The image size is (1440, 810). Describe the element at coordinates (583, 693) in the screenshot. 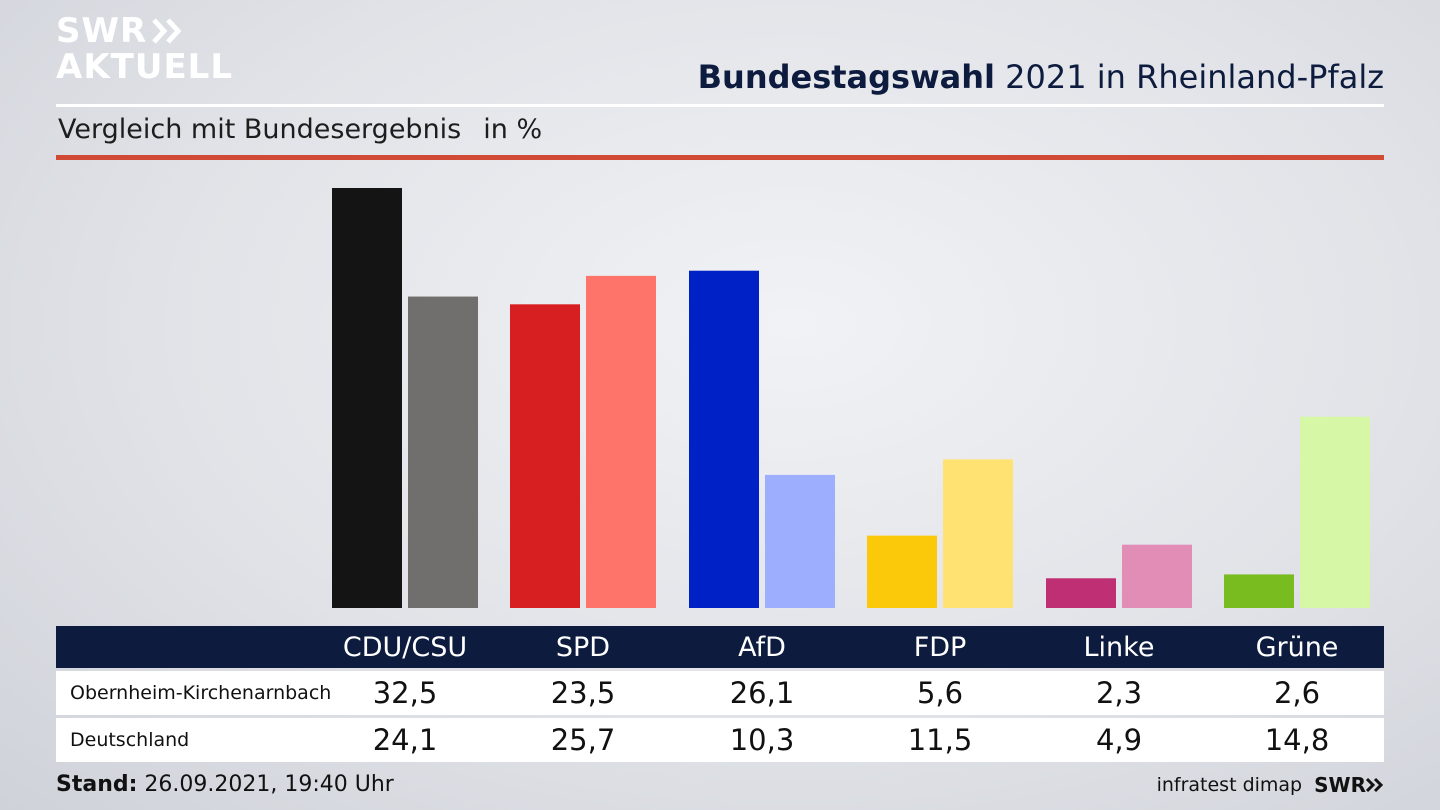

I see `table-cell: 23,5` at that location.